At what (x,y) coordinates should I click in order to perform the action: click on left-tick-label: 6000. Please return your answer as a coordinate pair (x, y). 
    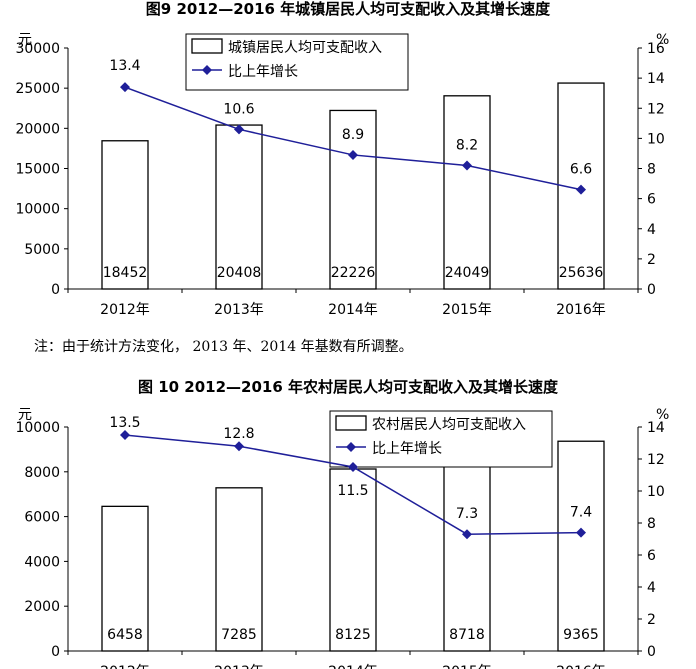
    Looking at the image, I should click on (42, 518).